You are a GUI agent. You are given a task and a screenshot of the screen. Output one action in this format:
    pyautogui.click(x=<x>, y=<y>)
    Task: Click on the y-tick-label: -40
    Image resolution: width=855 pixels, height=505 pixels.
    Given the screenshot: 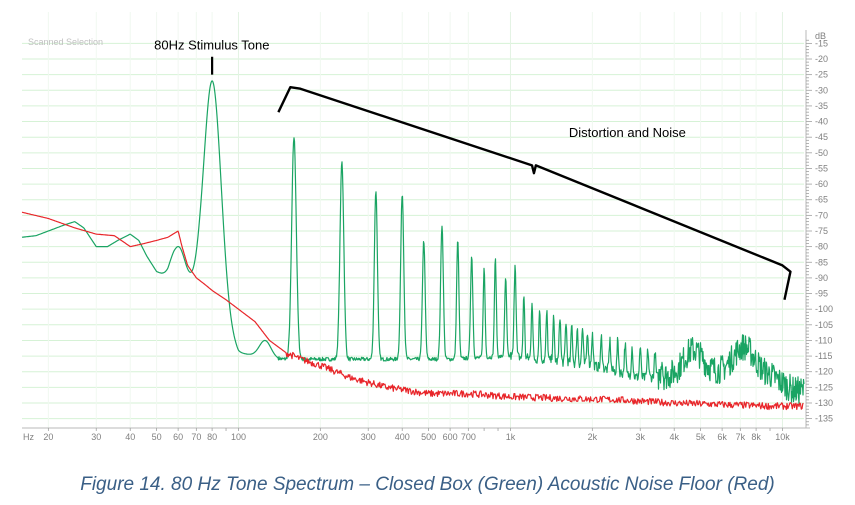 What is the action you would take?
    pyautogui.click(x=821, y=122)
    